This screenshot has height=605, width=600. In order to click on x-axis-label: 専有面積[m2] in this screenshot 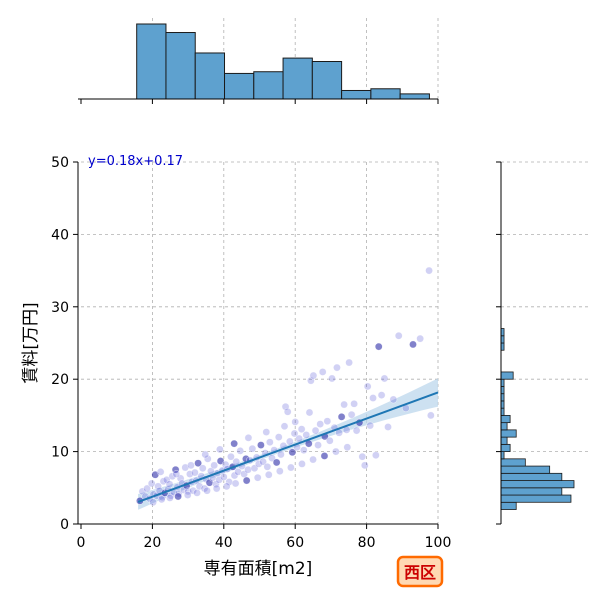, I will do `click(258, 569)`.